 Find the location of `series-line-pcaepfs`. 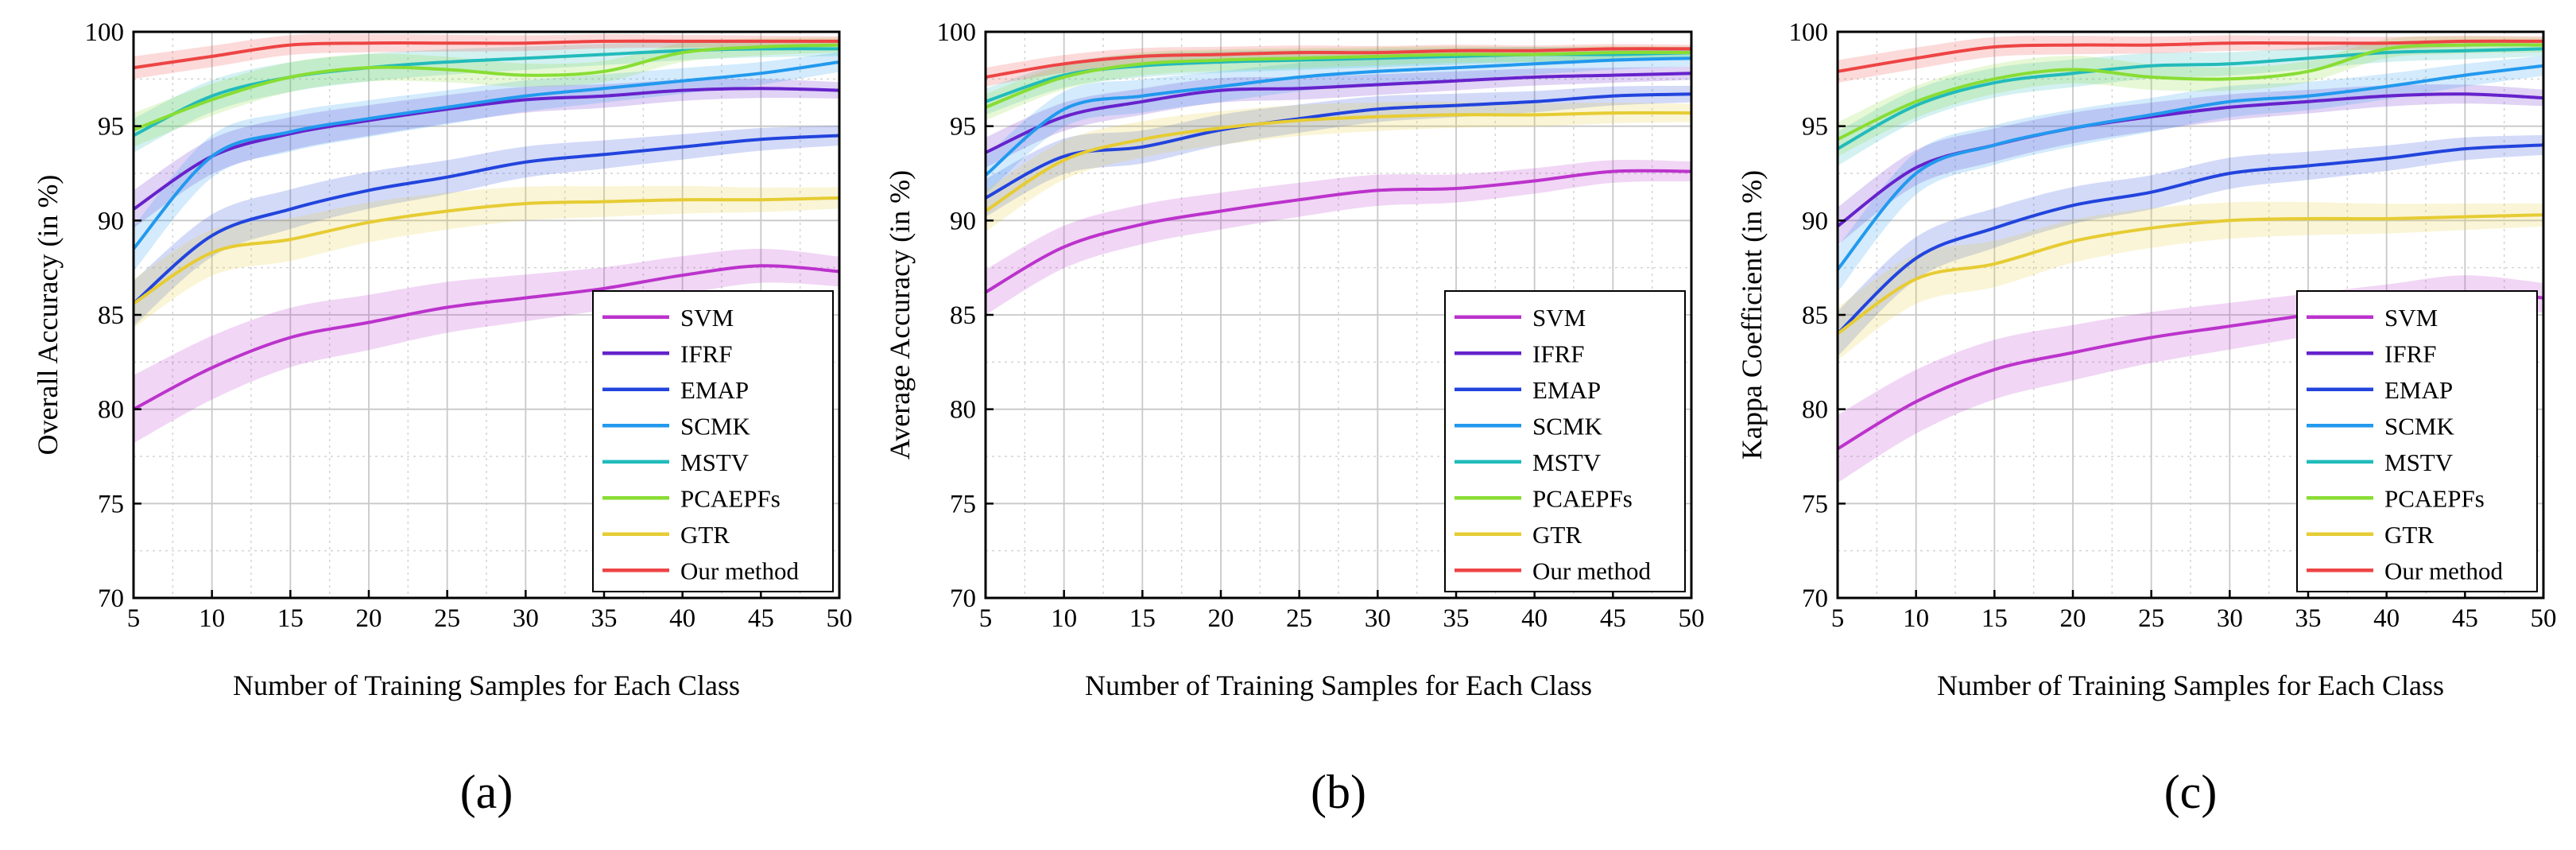

series-line-pcaepfs is located at coordinates (486, 87).